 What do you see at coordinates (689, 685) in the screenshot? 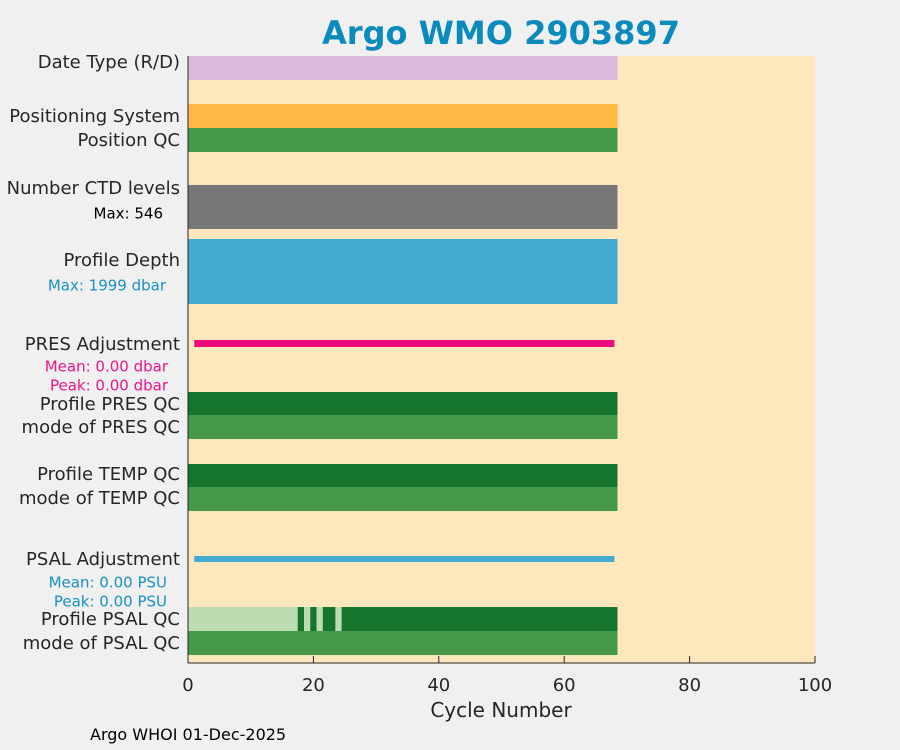
I see `x-tick-label-80: 80` at bounding box center [689, 685].